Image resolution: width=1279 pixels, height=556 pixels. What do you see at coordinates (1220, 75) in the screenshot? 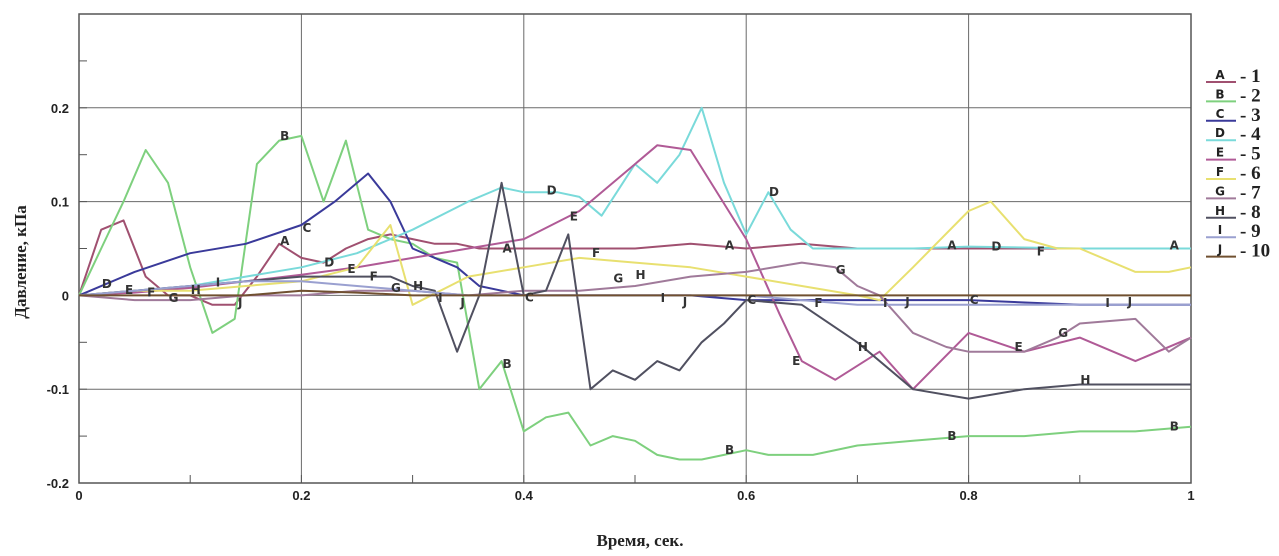
I see `legend-marker: A` at bounding box center [1220, 75].